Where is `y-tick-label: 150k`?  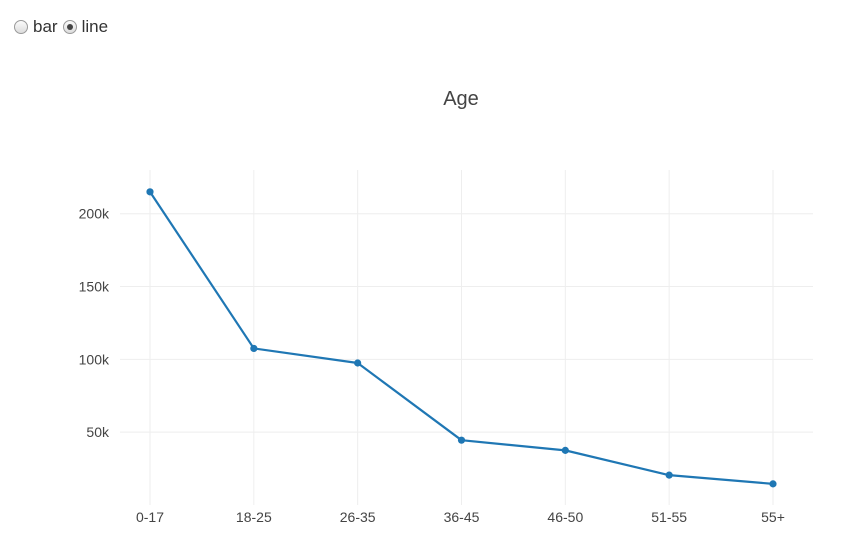 y-tick-label: 150k is located at coordinates (94, 287).